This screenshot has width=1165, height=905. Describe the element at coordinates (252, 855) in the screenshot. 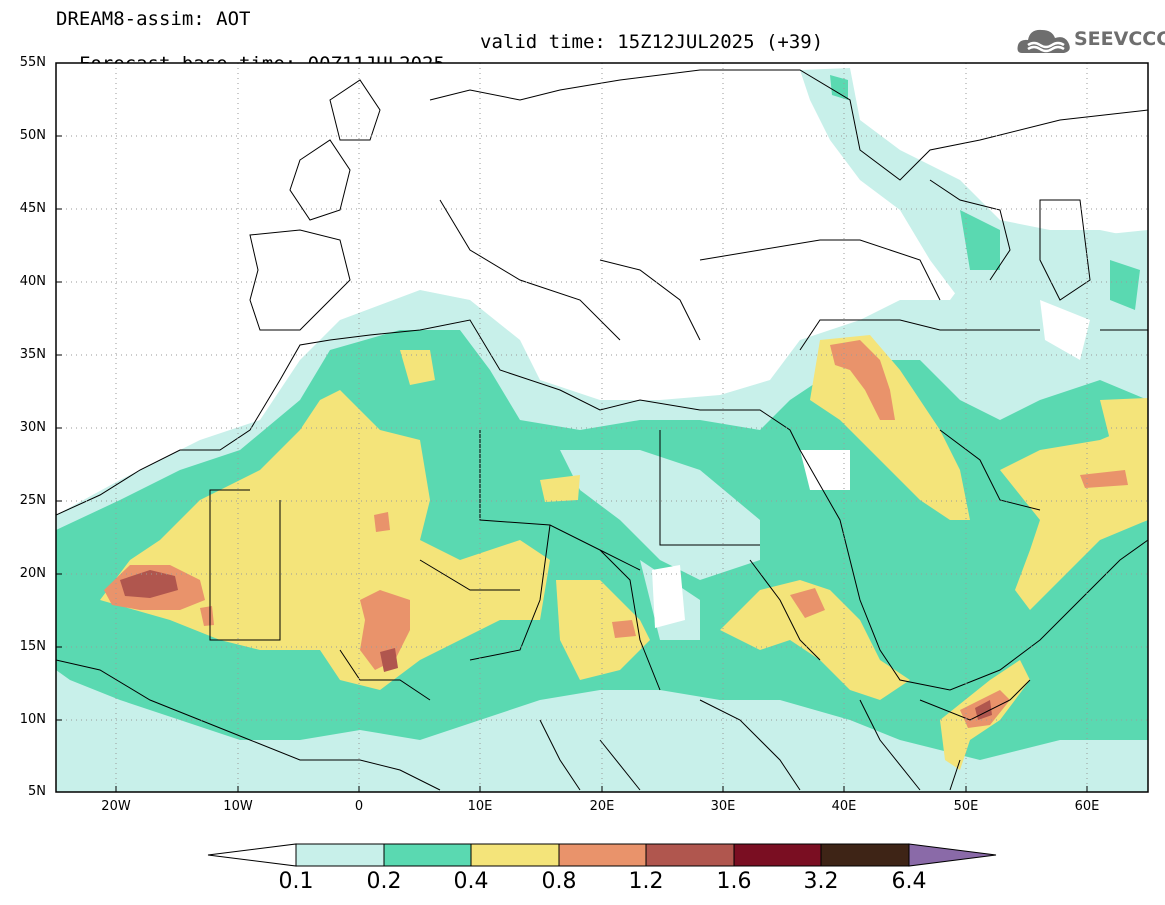

I see `colorbar-low-arrow` at that location.